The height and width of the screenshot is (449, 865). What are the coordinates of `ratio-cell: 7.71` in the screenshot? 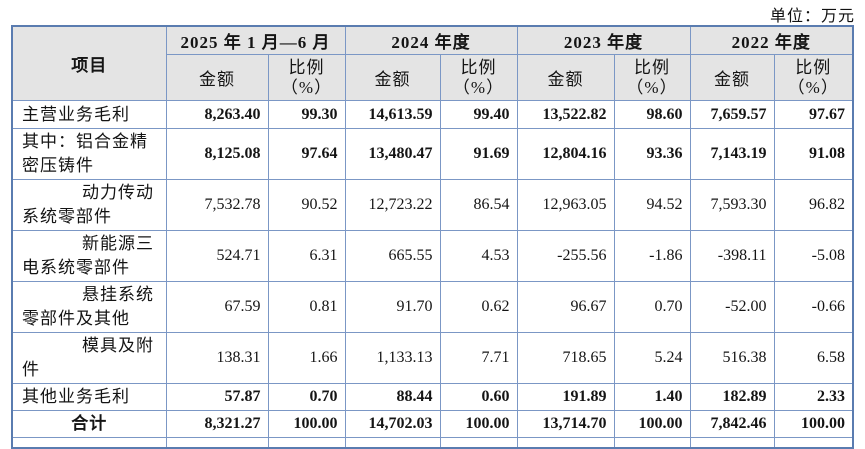 It's located at (478, 358).